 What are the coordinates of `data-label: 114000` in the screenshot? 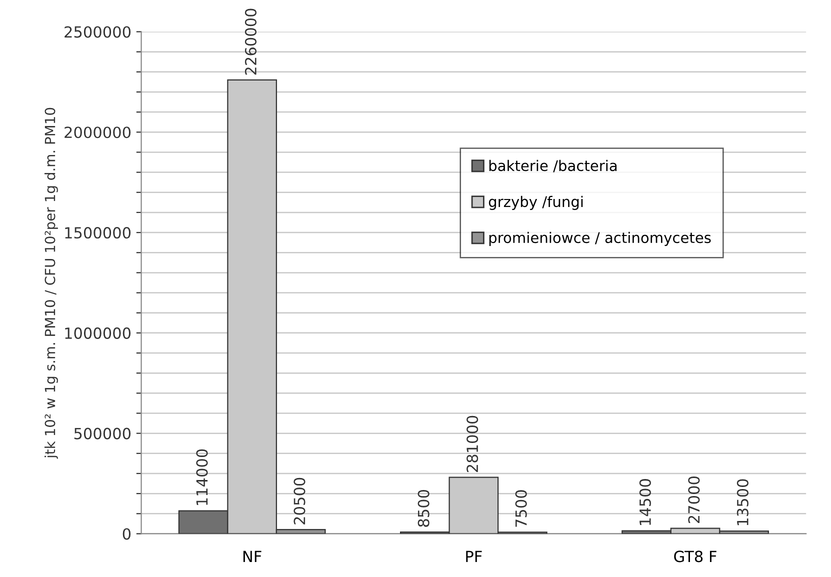 It's located at (202, 477).